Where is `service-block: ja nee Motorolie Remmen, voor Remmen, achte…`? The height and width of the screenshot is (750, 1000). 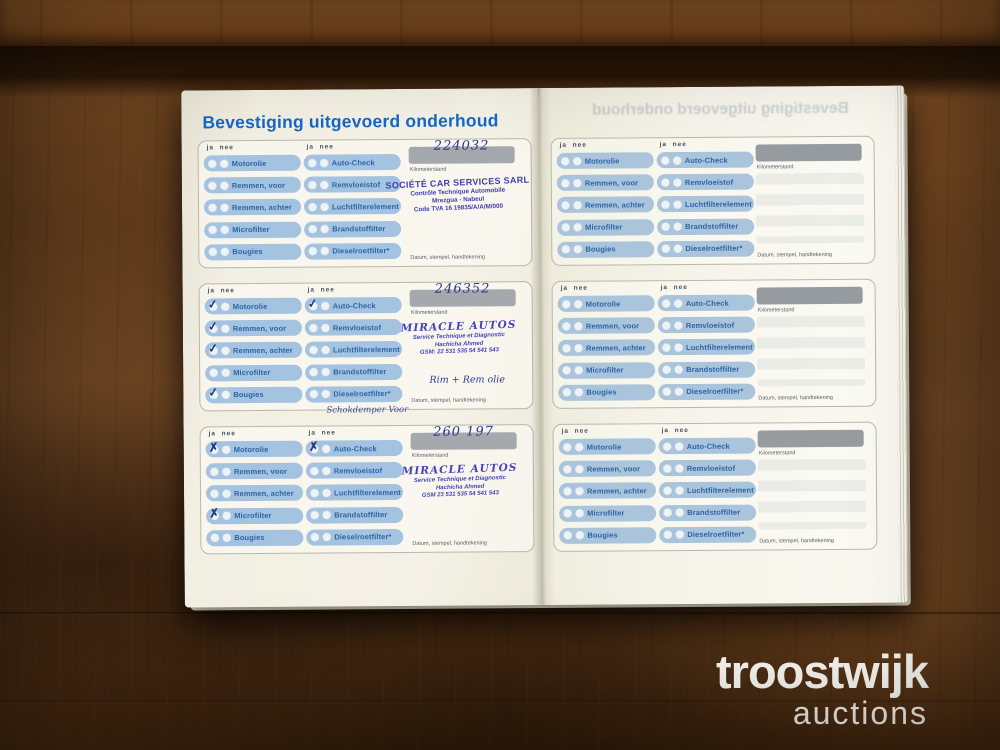 service-block: ja nee Motorolie Remmen, voor Remmen, achte… is located at coordinates (713, 200).